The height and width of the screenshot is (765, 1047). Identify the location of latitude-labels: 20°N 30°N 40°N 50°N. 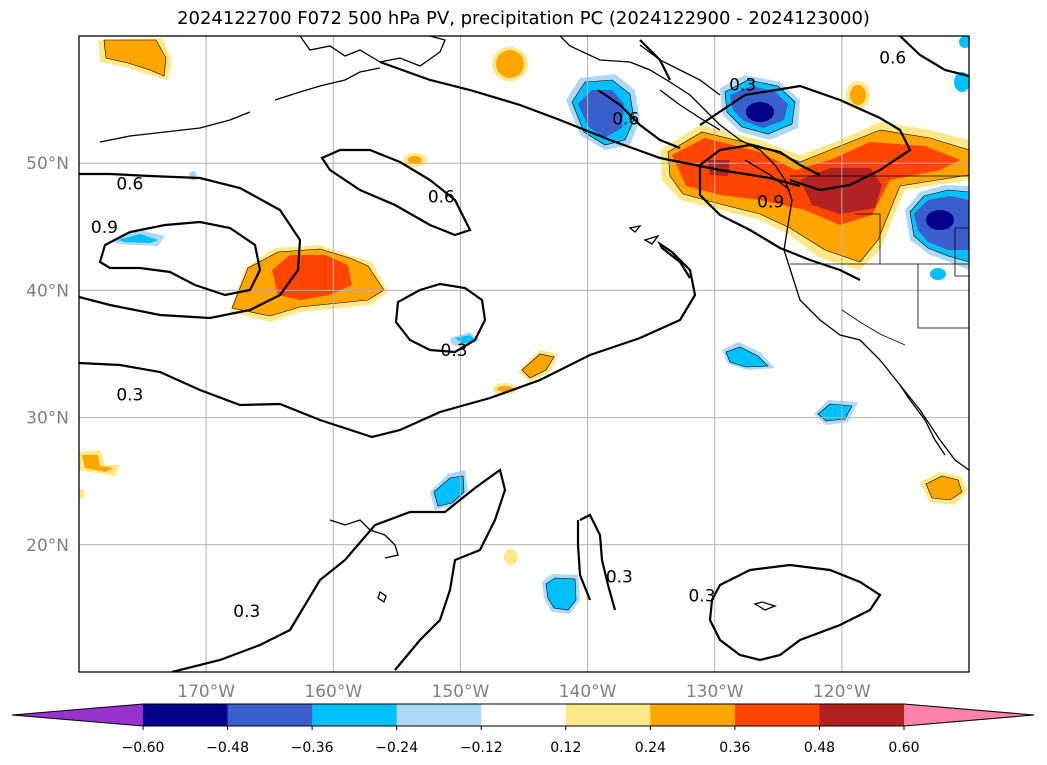
(47, 355).